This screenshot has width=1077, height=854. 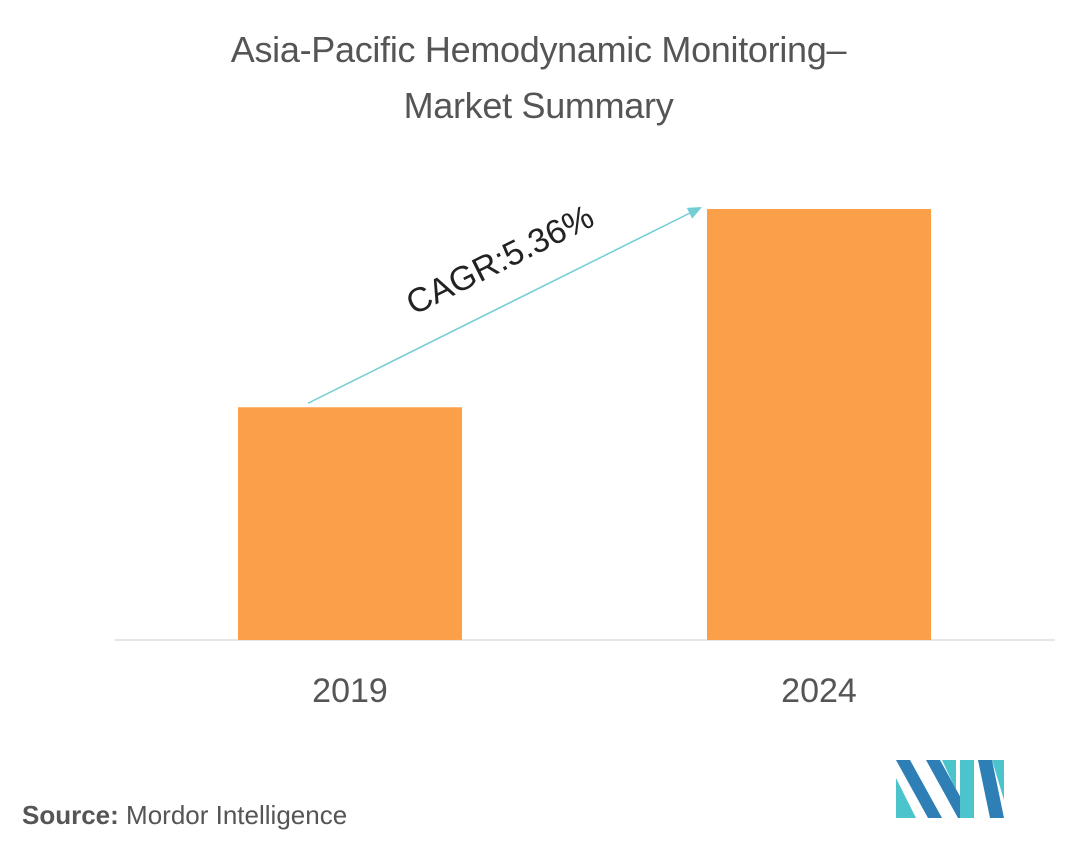 I want to click on source-label: Source:, so click(x=70, y=815).